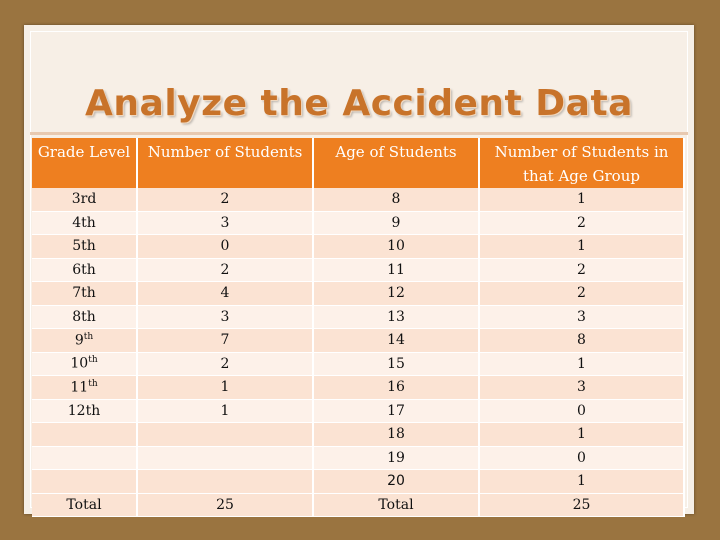 Image resolution: width=720 pixels, height=540 pixels. What do you see at coordinates (396, 364) in the screenshot?
I see `age-cell: 15` at bounding box center [396, 364].